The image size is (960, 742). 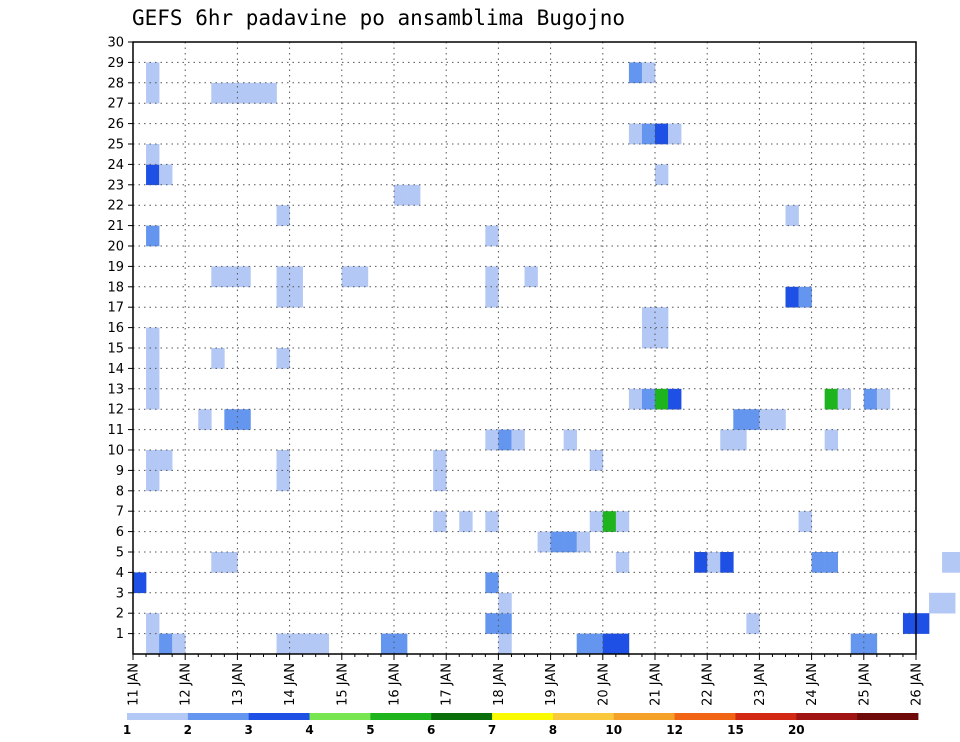 What do you see at coordinates (551, 684) in the screenshot?
I see `x-tick-label: 19 JAN` at bounding box center [551, 684].